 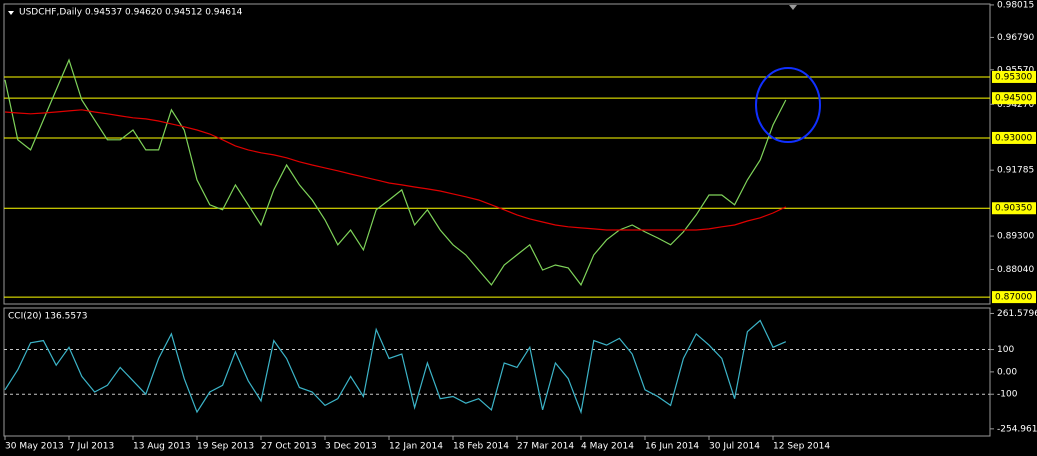 What do you see at coordinates (162, 447) in the screenshot?
I see `x-tick-label: 13 Aug 2013` at bounding box center [162, 447].